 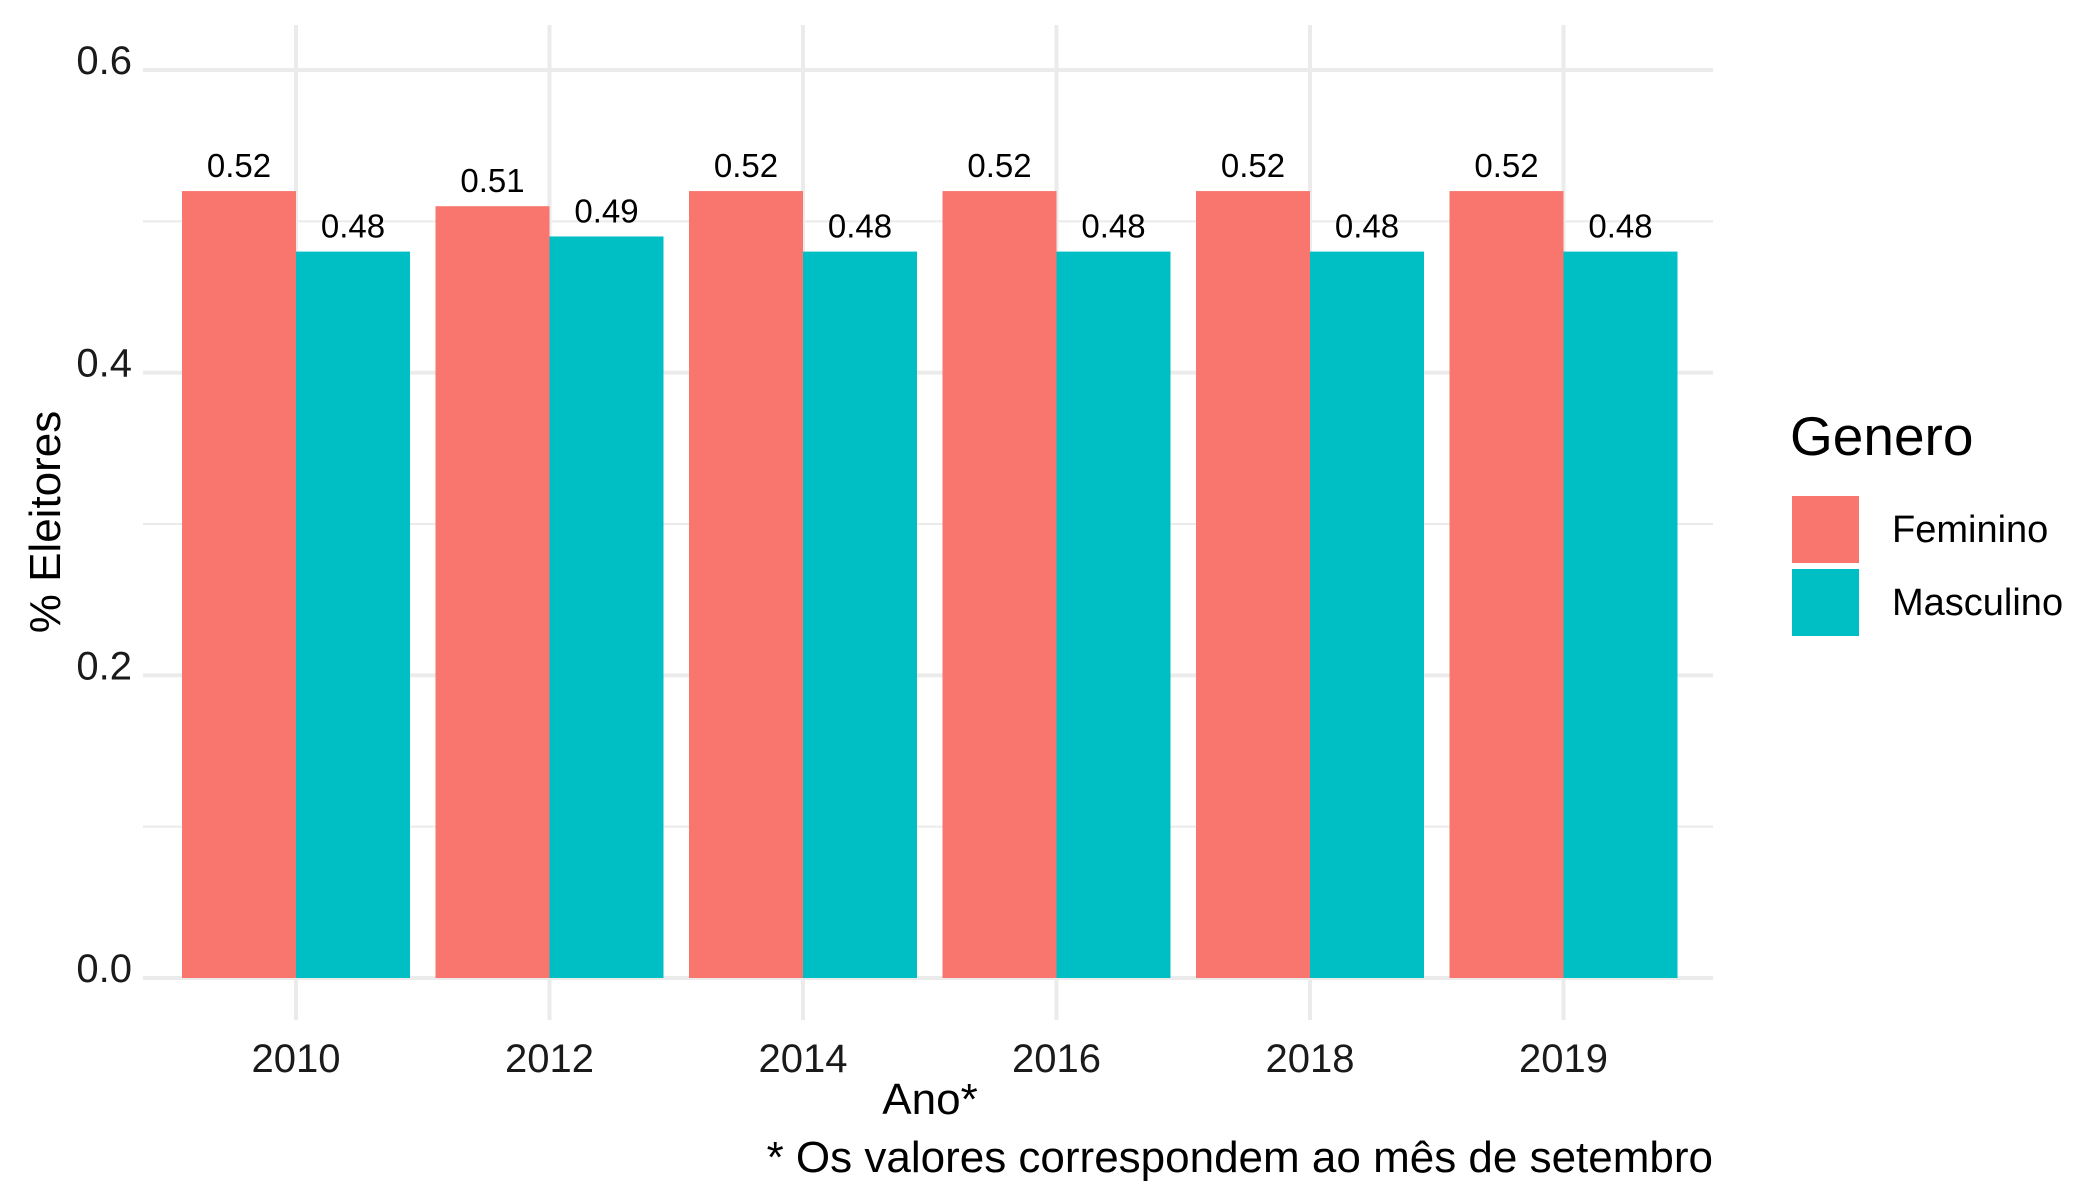 I want to click on x-tick-label: 2010, so click(x=296, y=1059).